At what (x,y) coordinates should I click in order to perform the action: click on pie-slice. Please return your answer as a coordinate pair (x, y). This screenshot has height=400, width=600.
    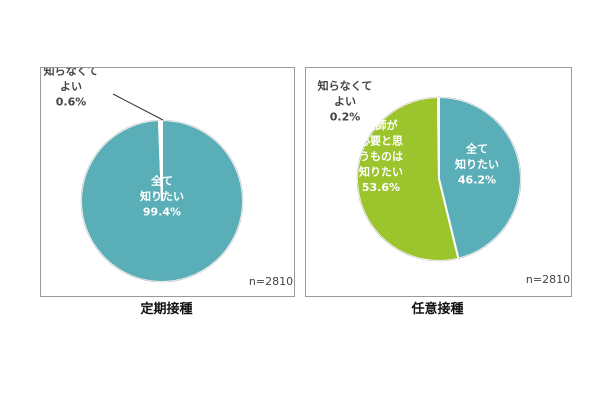
    Looking at the image, I should click on (438, 137).